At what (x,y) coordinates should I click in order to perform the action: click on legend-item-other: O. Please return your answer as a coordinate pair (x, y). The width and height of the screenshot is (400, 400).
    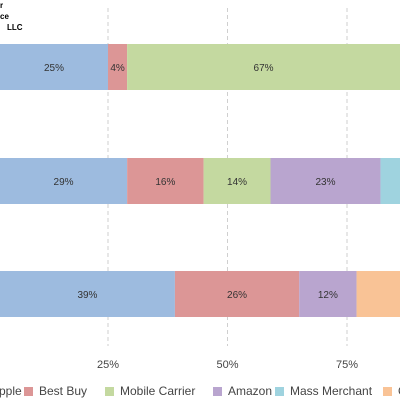
    Looking at the image, I should click on (391, 391).